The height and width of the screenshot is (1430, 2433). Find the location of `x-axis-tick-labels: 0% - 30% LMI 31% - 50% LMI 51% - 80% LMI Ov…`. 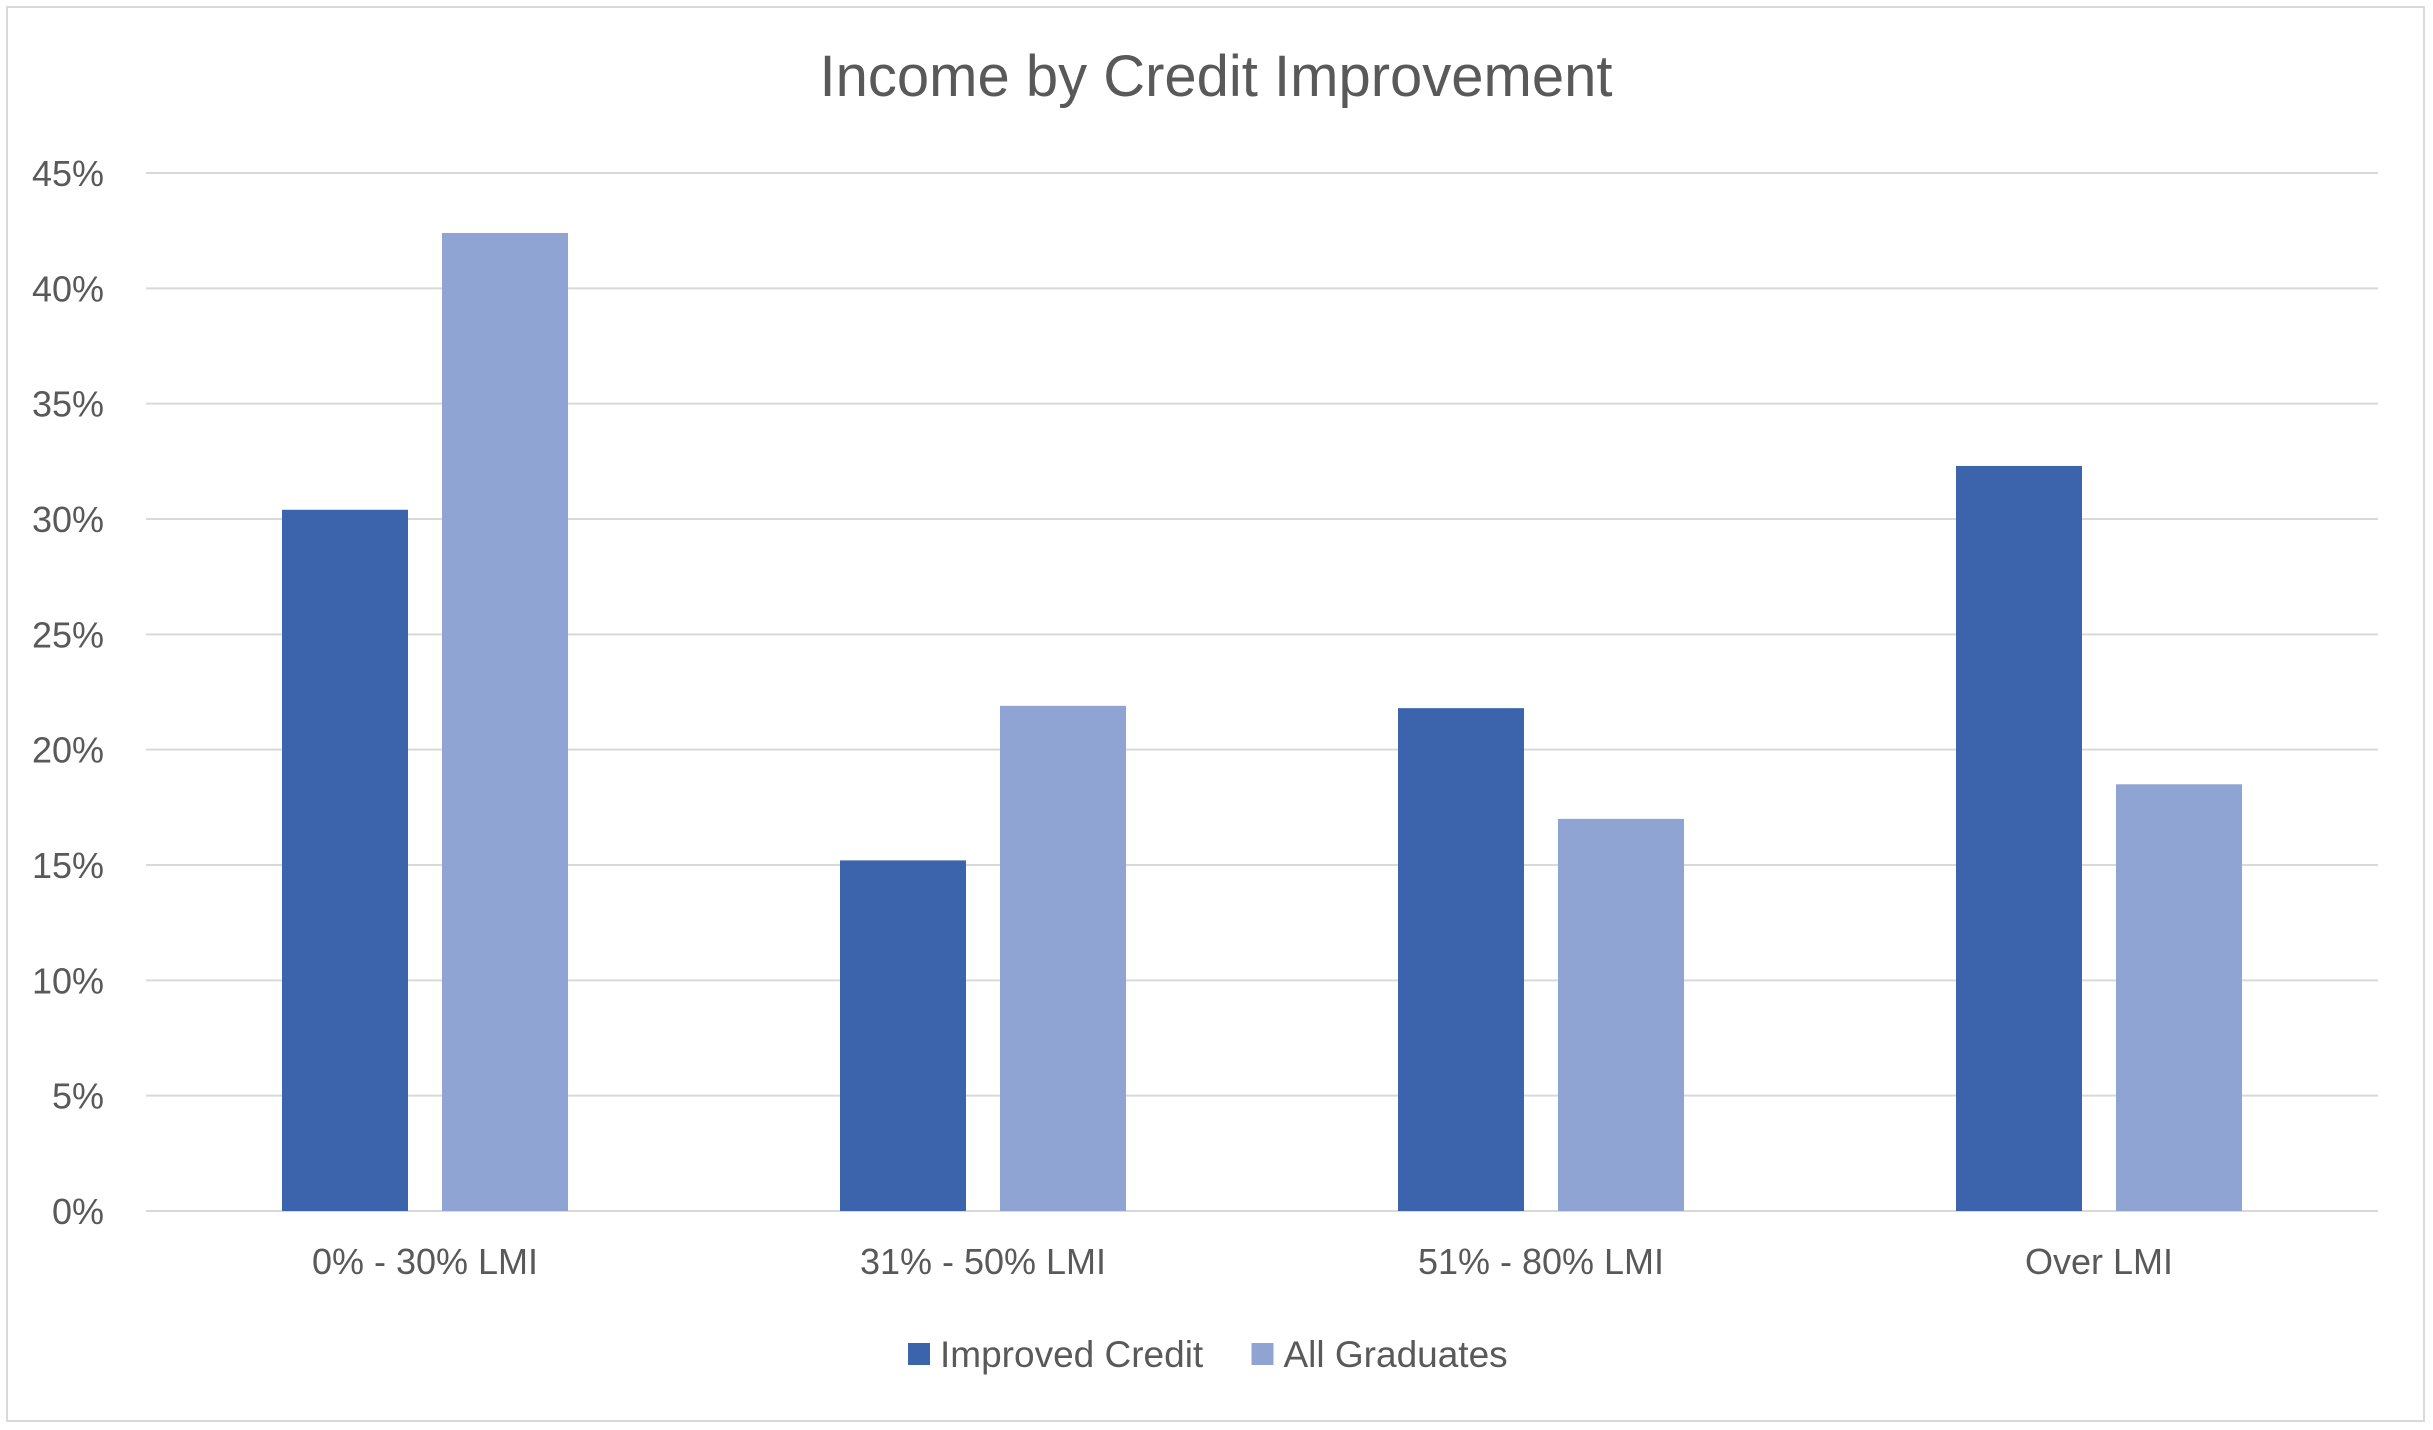

x-axis-tick-labels: 0% - 30% LMI 31% - 50% LMI 51% - 80% LMI Ov… is located at coordinates (1242, 1261).